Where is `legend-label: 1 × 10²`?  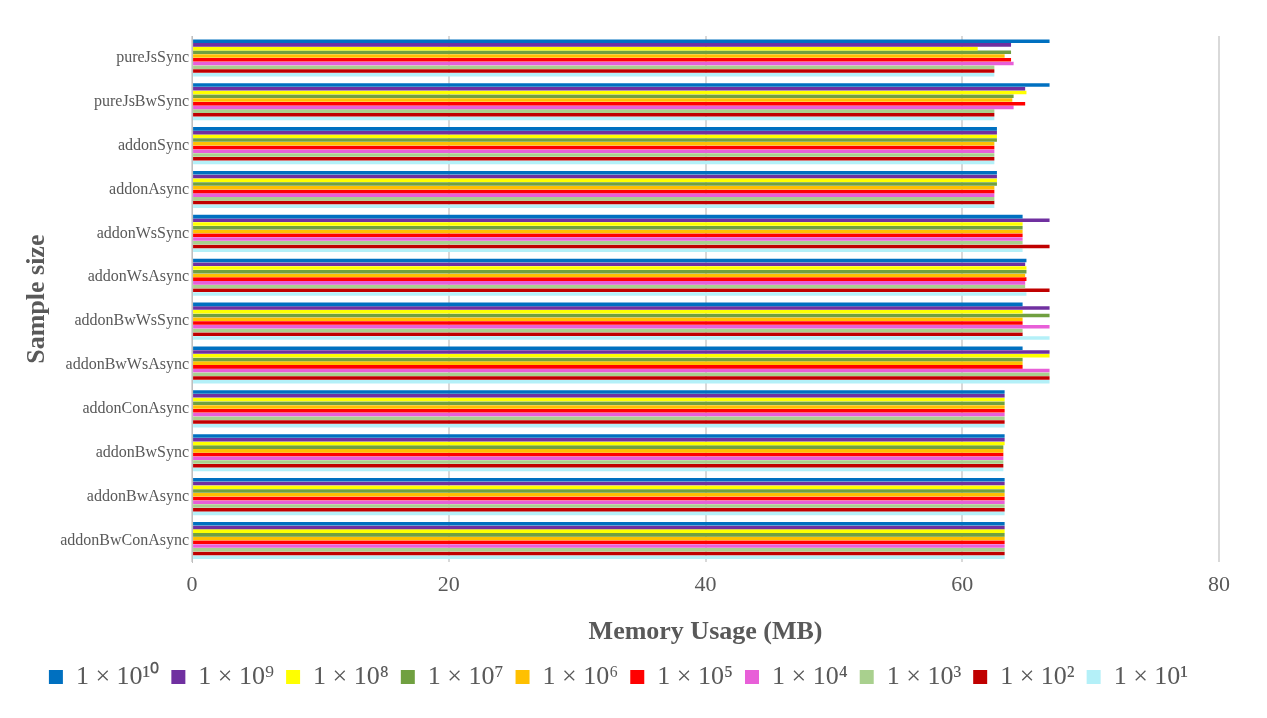 legend-label: 1 × 10² is located at coordinates (1037, 675).